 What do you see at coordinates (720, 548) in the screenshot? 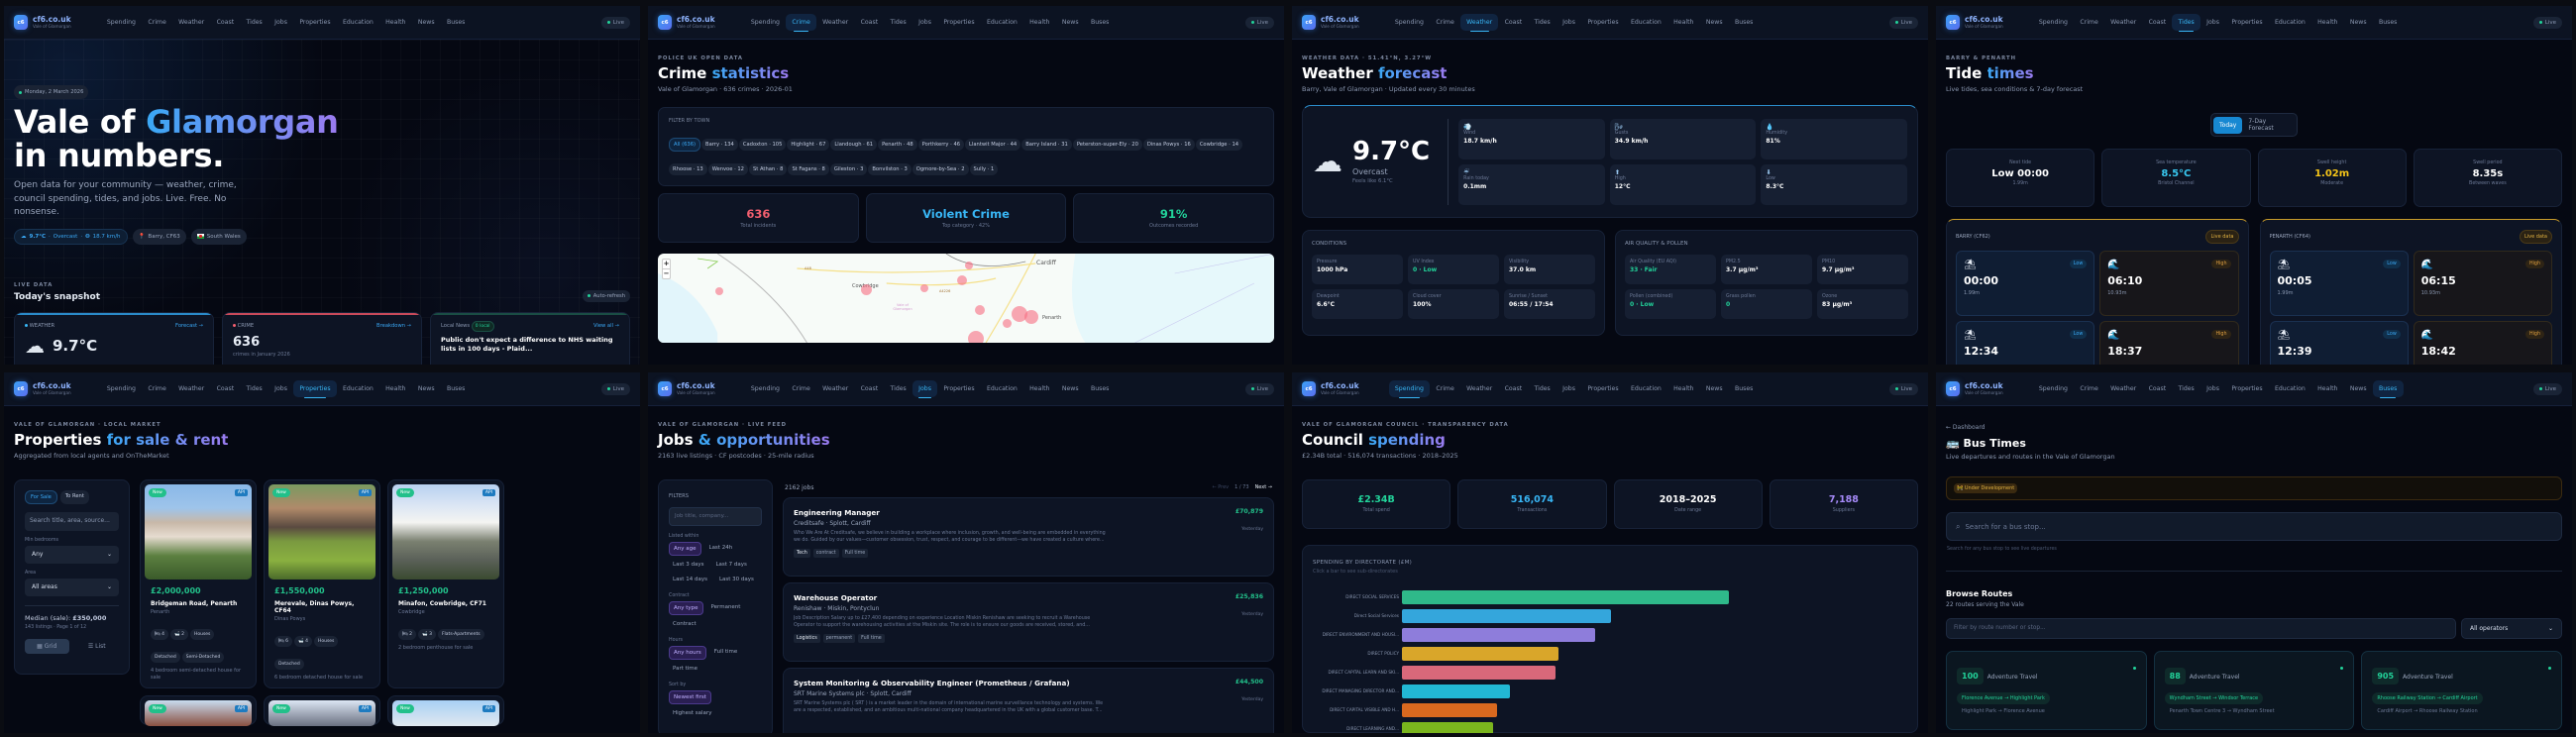
I see `filter-option: Last 24h` at bounding box center [720, 548].